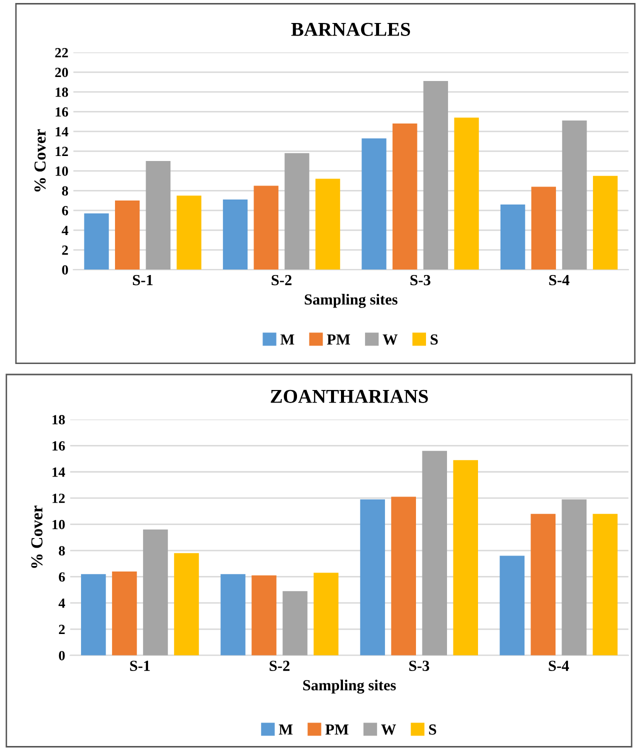 The image size is (638, 749). I want to click on y-tick-label: 20, so click(61, 73).